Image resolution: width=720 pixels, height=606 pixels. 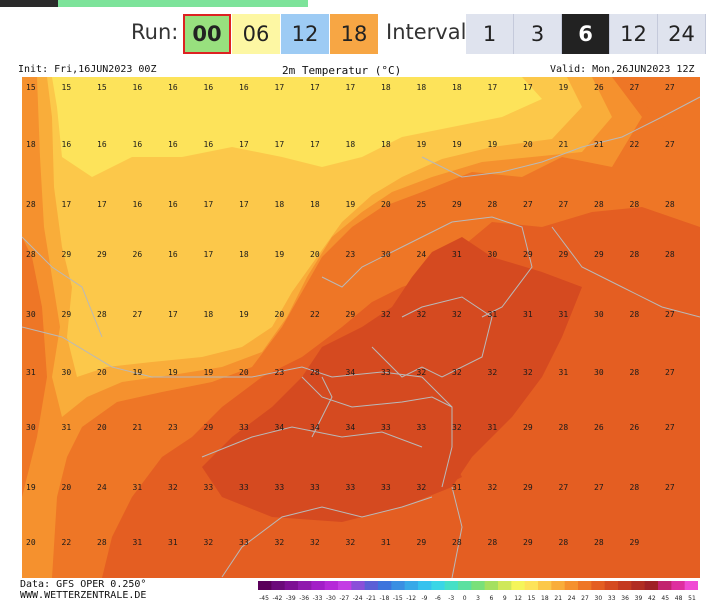 I want to click on scale-tick-label: 33, so click(x=612, y=598).